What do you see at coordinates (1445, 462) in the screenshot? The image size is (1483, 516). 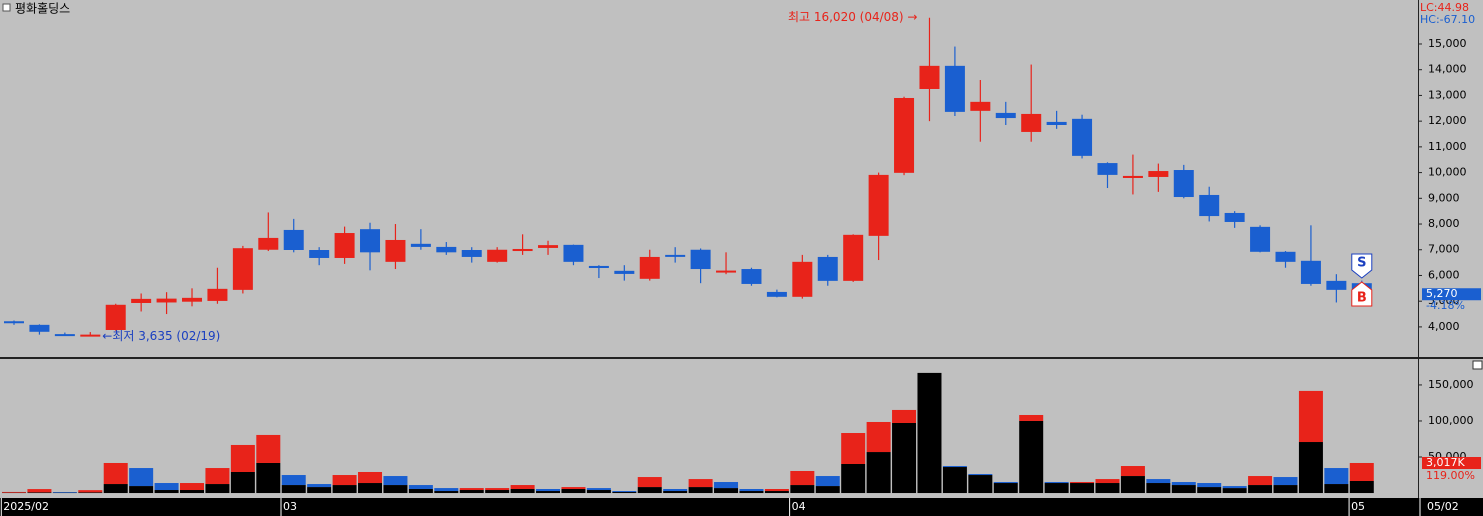 I see `volume-label: 3,017K` at bounding box center [1445, 462].